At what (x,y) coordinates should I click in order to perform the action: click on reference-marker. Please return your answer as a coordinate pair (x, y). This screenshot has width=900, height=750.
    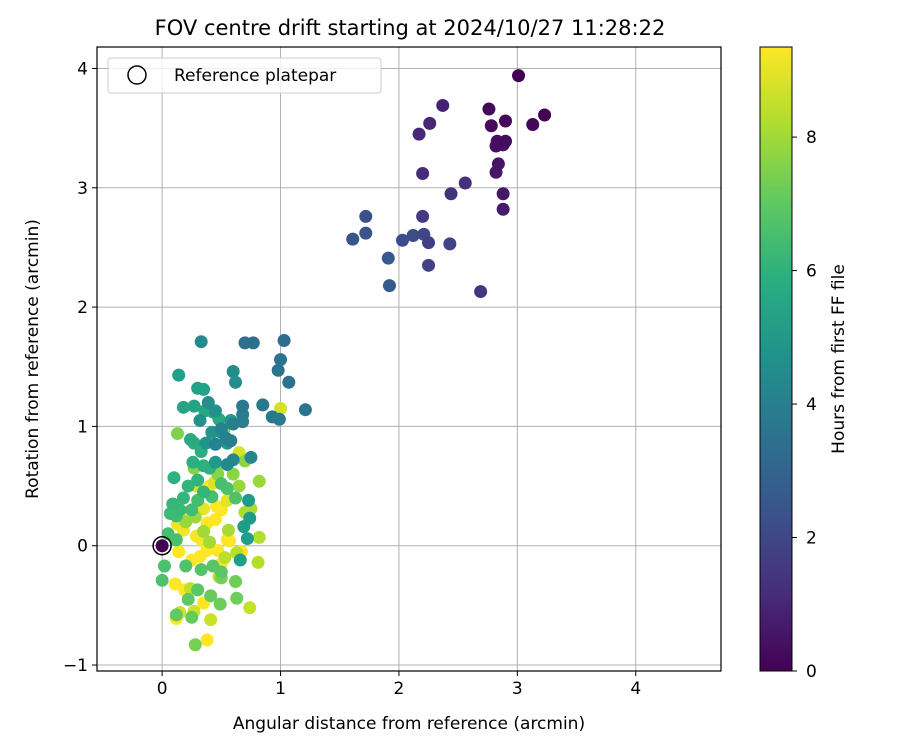
    Looking at the image, I should click on (162, 545).